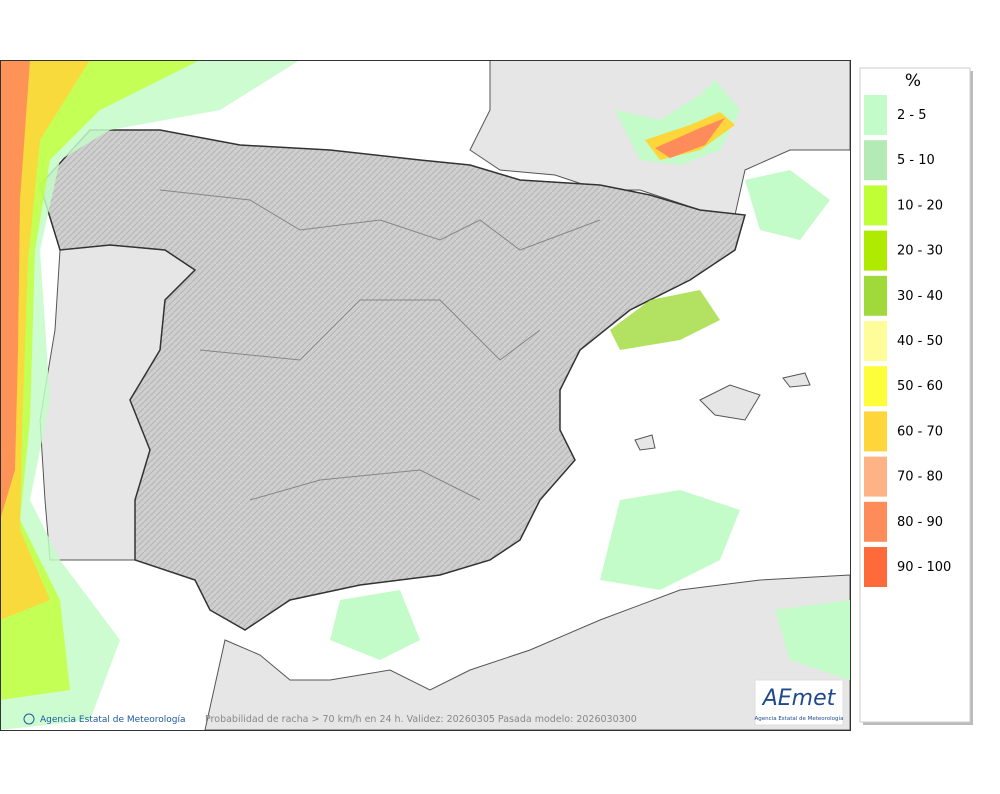 The image size is (1000, 794). Describe the element at coordinates (799, 698) in the screenshot. I see `logo-name: AEmet` at that location.